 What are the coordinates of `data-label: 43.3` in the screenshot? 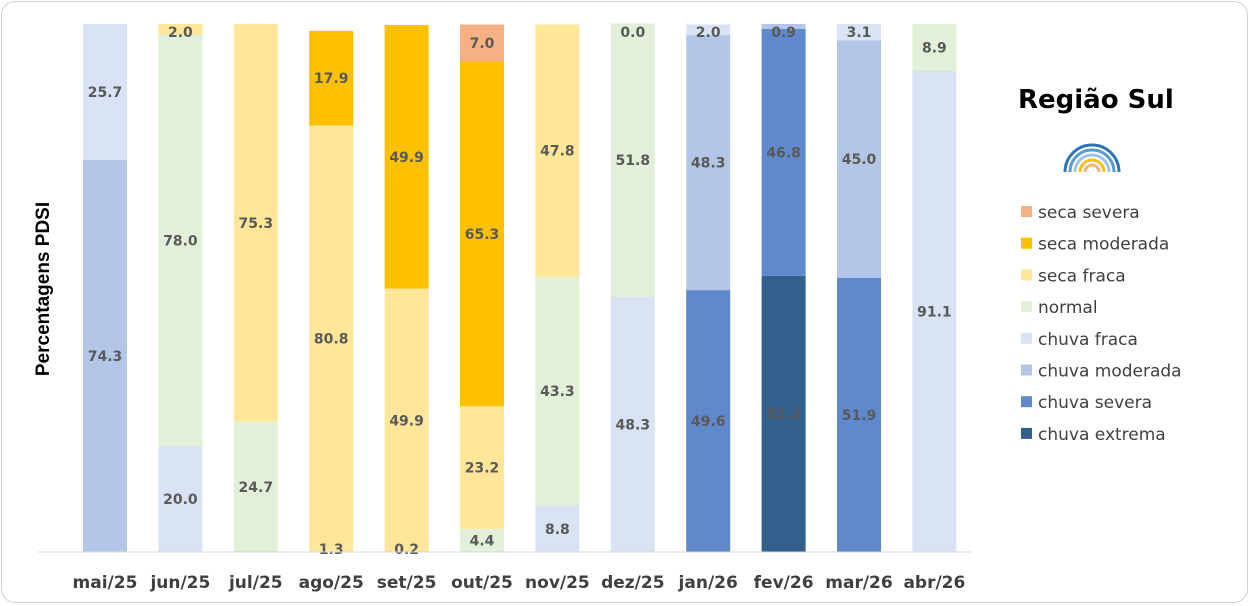 It's located at (557, 392).